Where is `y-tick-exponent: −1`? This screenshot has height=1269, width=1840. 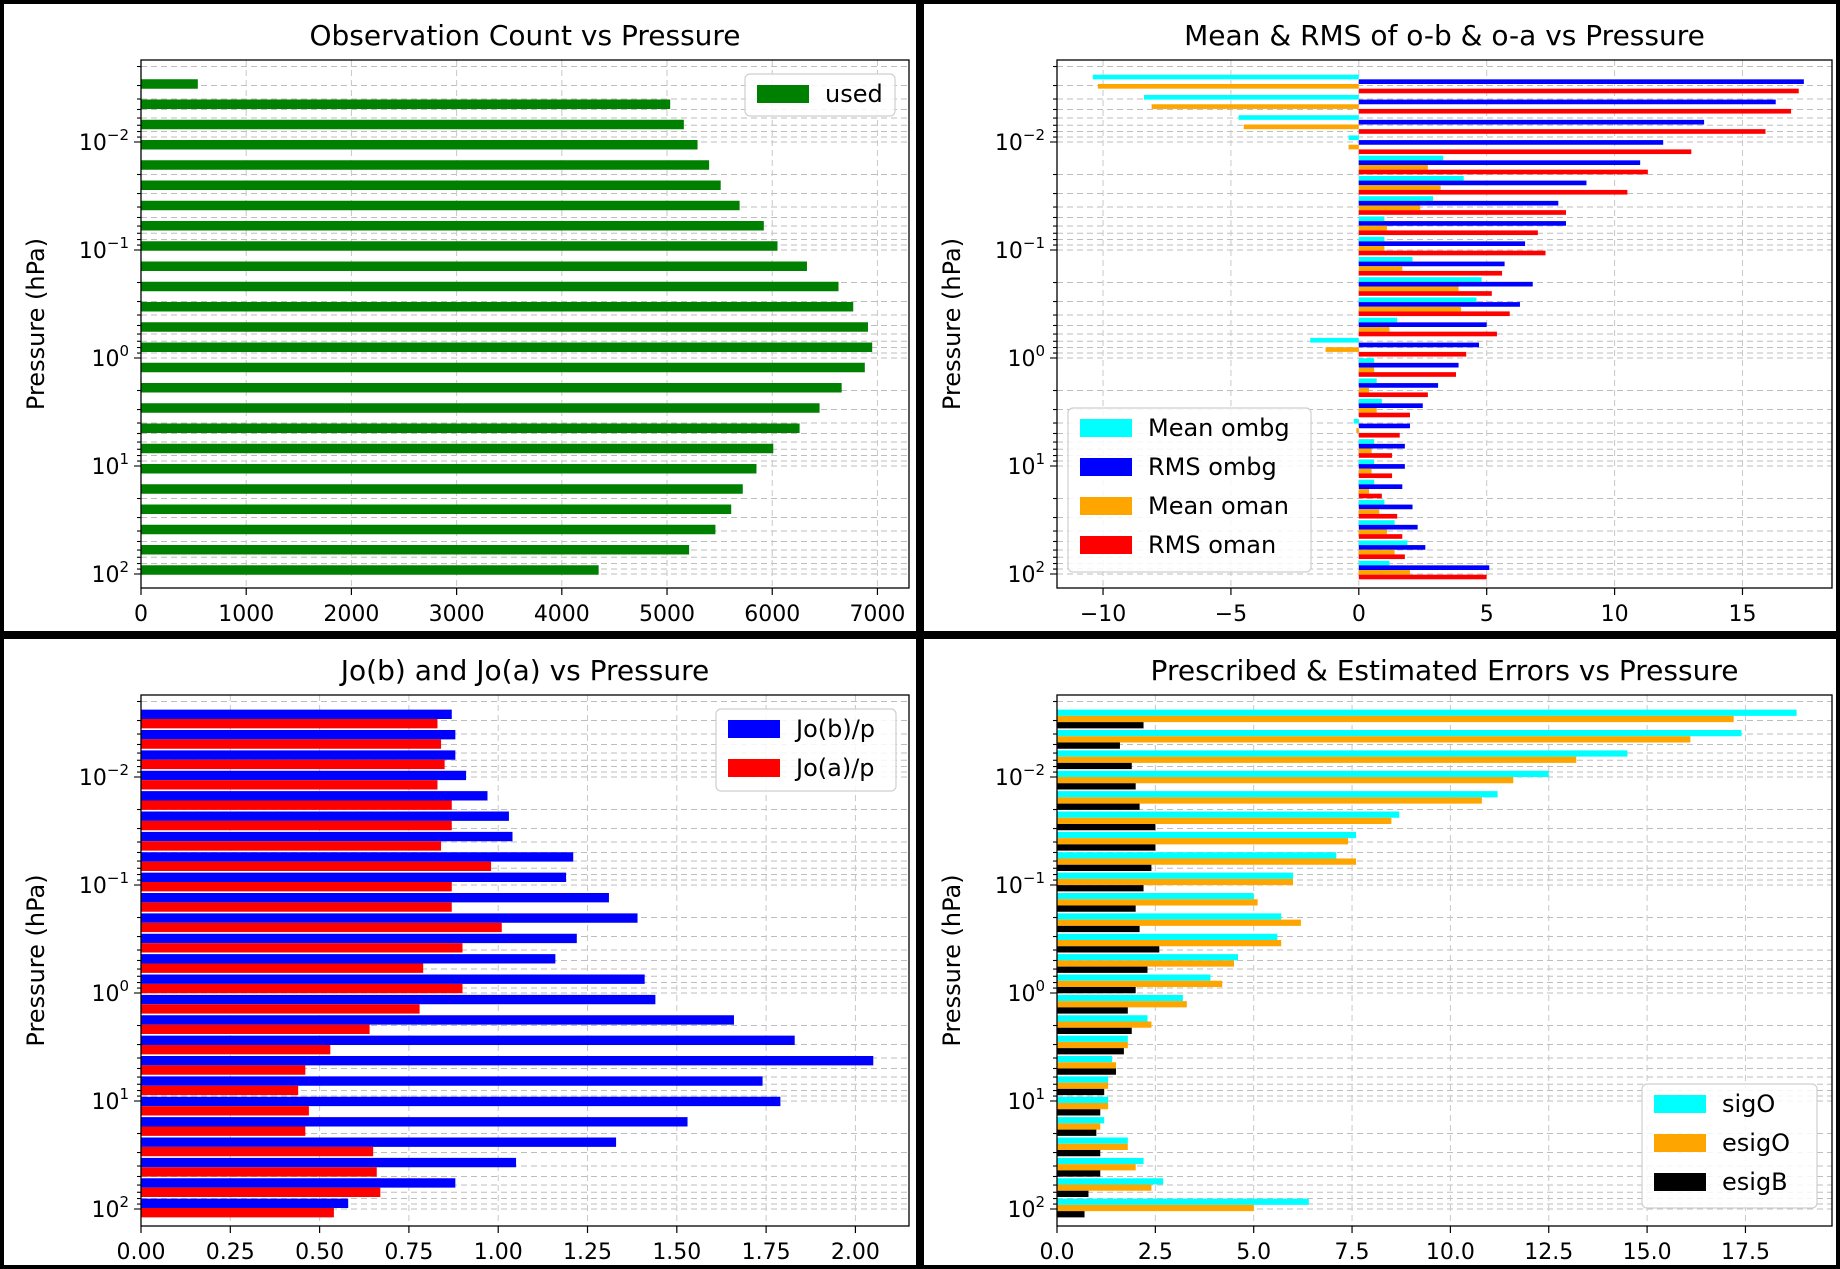 y-tick-exponent: −1 is located at coordinates (1034, 878).